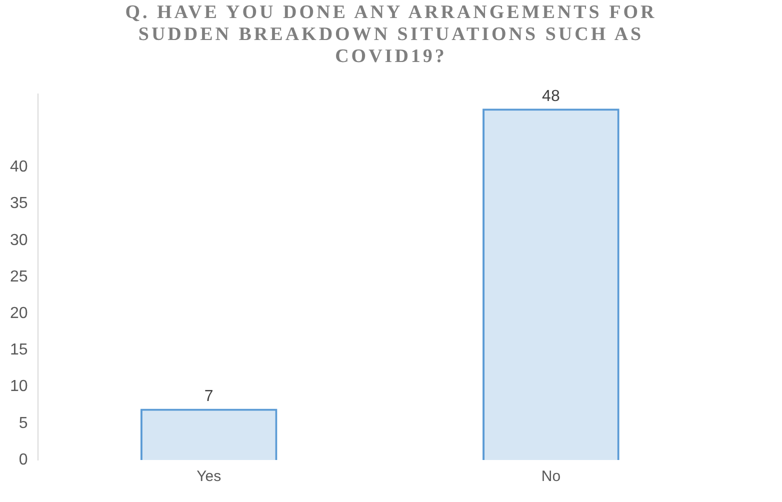 Image resolution: width=782 pixels, height=502 pixels. I want to click on chart-title: Q. HAVE YOU DONE ANY ARRANGEMENTS FOR SUDDEN BREAKDOWN SITUATIONS SUCH AS COVID19?, so click(391, 35).